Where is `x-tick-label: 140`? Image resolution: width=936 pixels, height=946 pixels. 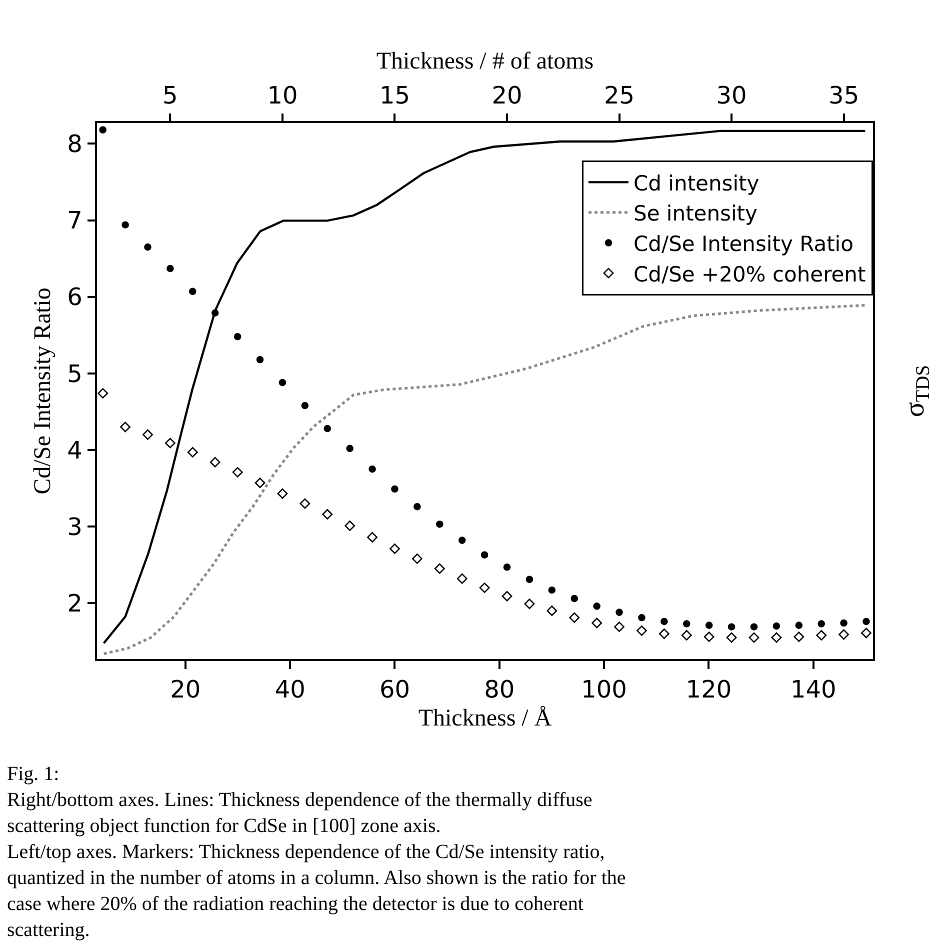 x-tick-label: 140 is located at coordinates (813, 690).